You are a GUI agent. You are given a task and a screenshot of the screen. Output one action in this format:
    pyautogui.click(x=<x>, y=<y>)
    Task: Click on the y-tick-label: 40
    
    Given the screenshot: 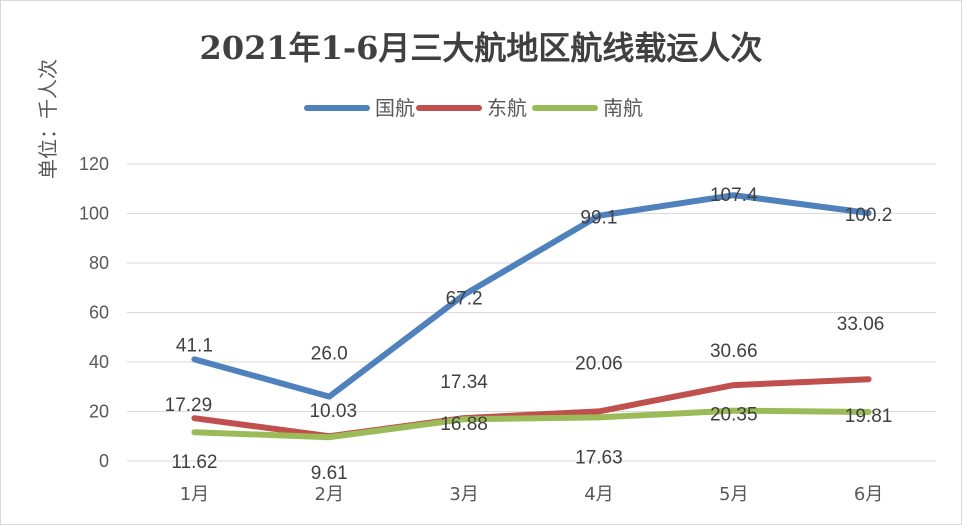 What is the action you would take?
    pyautogui.click(x=99, y=362)
    